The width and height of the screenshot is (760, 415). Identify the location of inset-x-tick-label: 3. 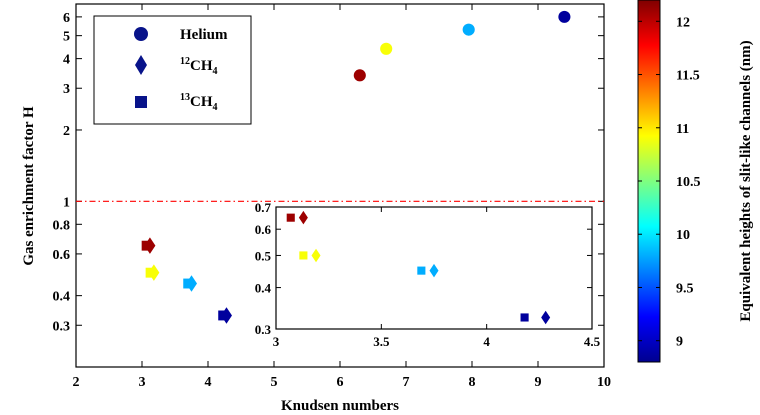
(276, 341).